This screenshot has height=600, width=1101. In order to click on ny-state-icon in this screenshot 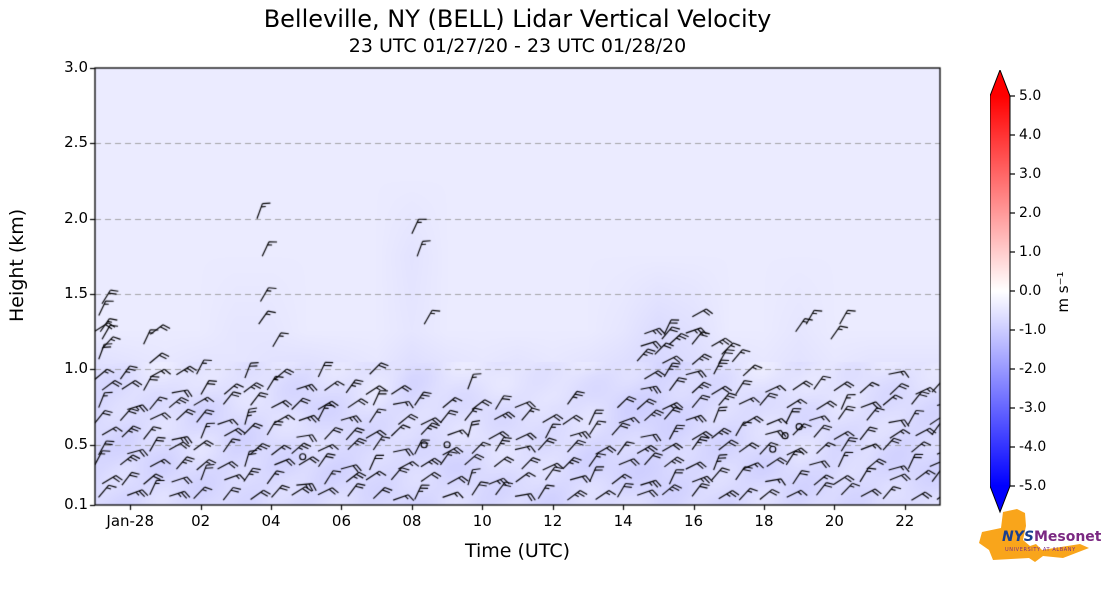, I will do `click(1034, 535)`.